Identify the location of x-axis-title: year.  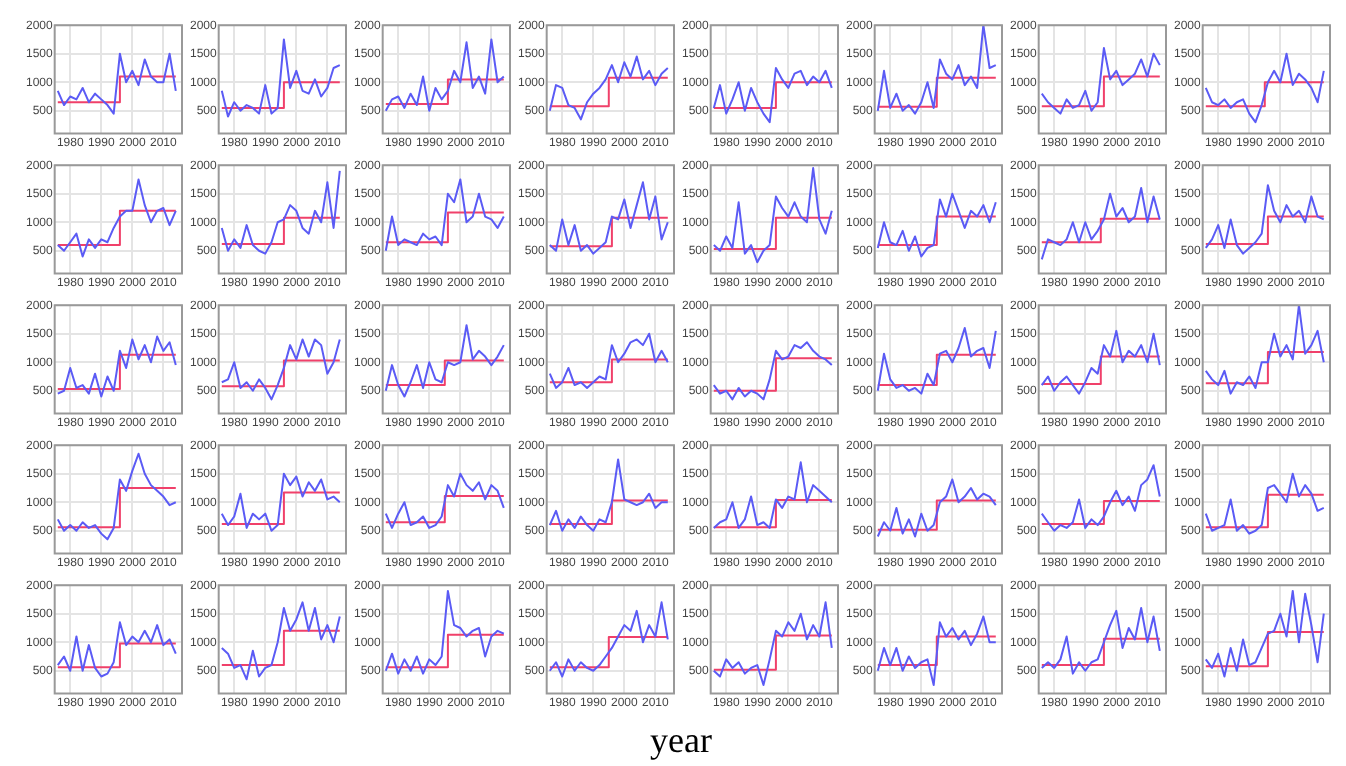
(681, 741).